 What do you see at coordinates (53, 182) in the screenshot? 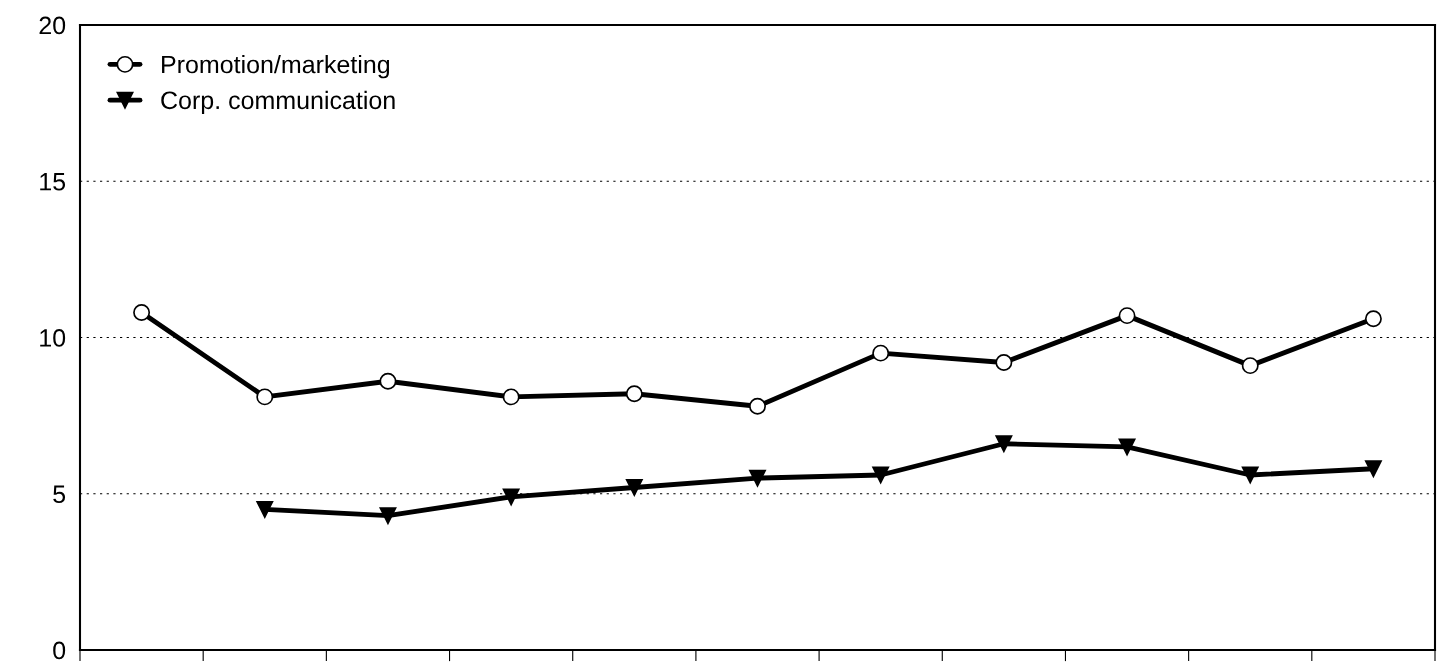
I see `y-tick-label: 15` at bounding box center [53, 182].